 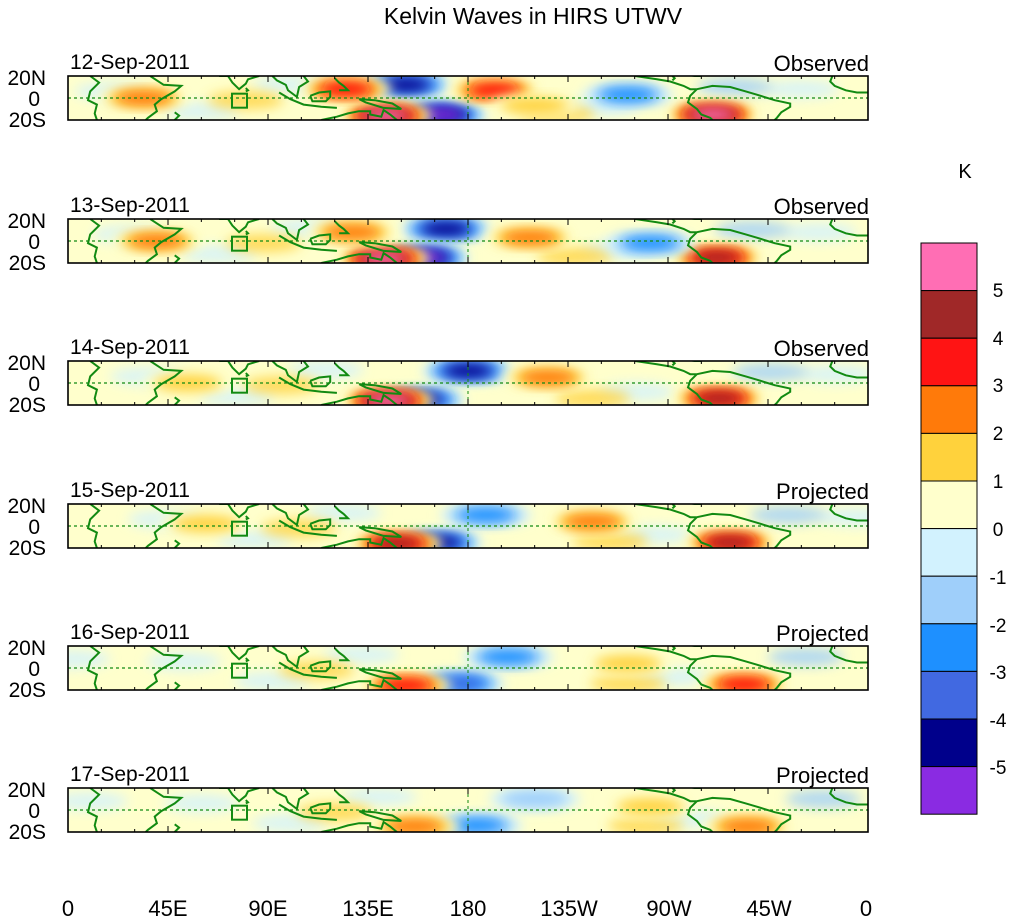 What do you see at coordinates (367, 908) in the screenshot?
I see `x-tick-label: 135E` at bounding box center [367, 908].